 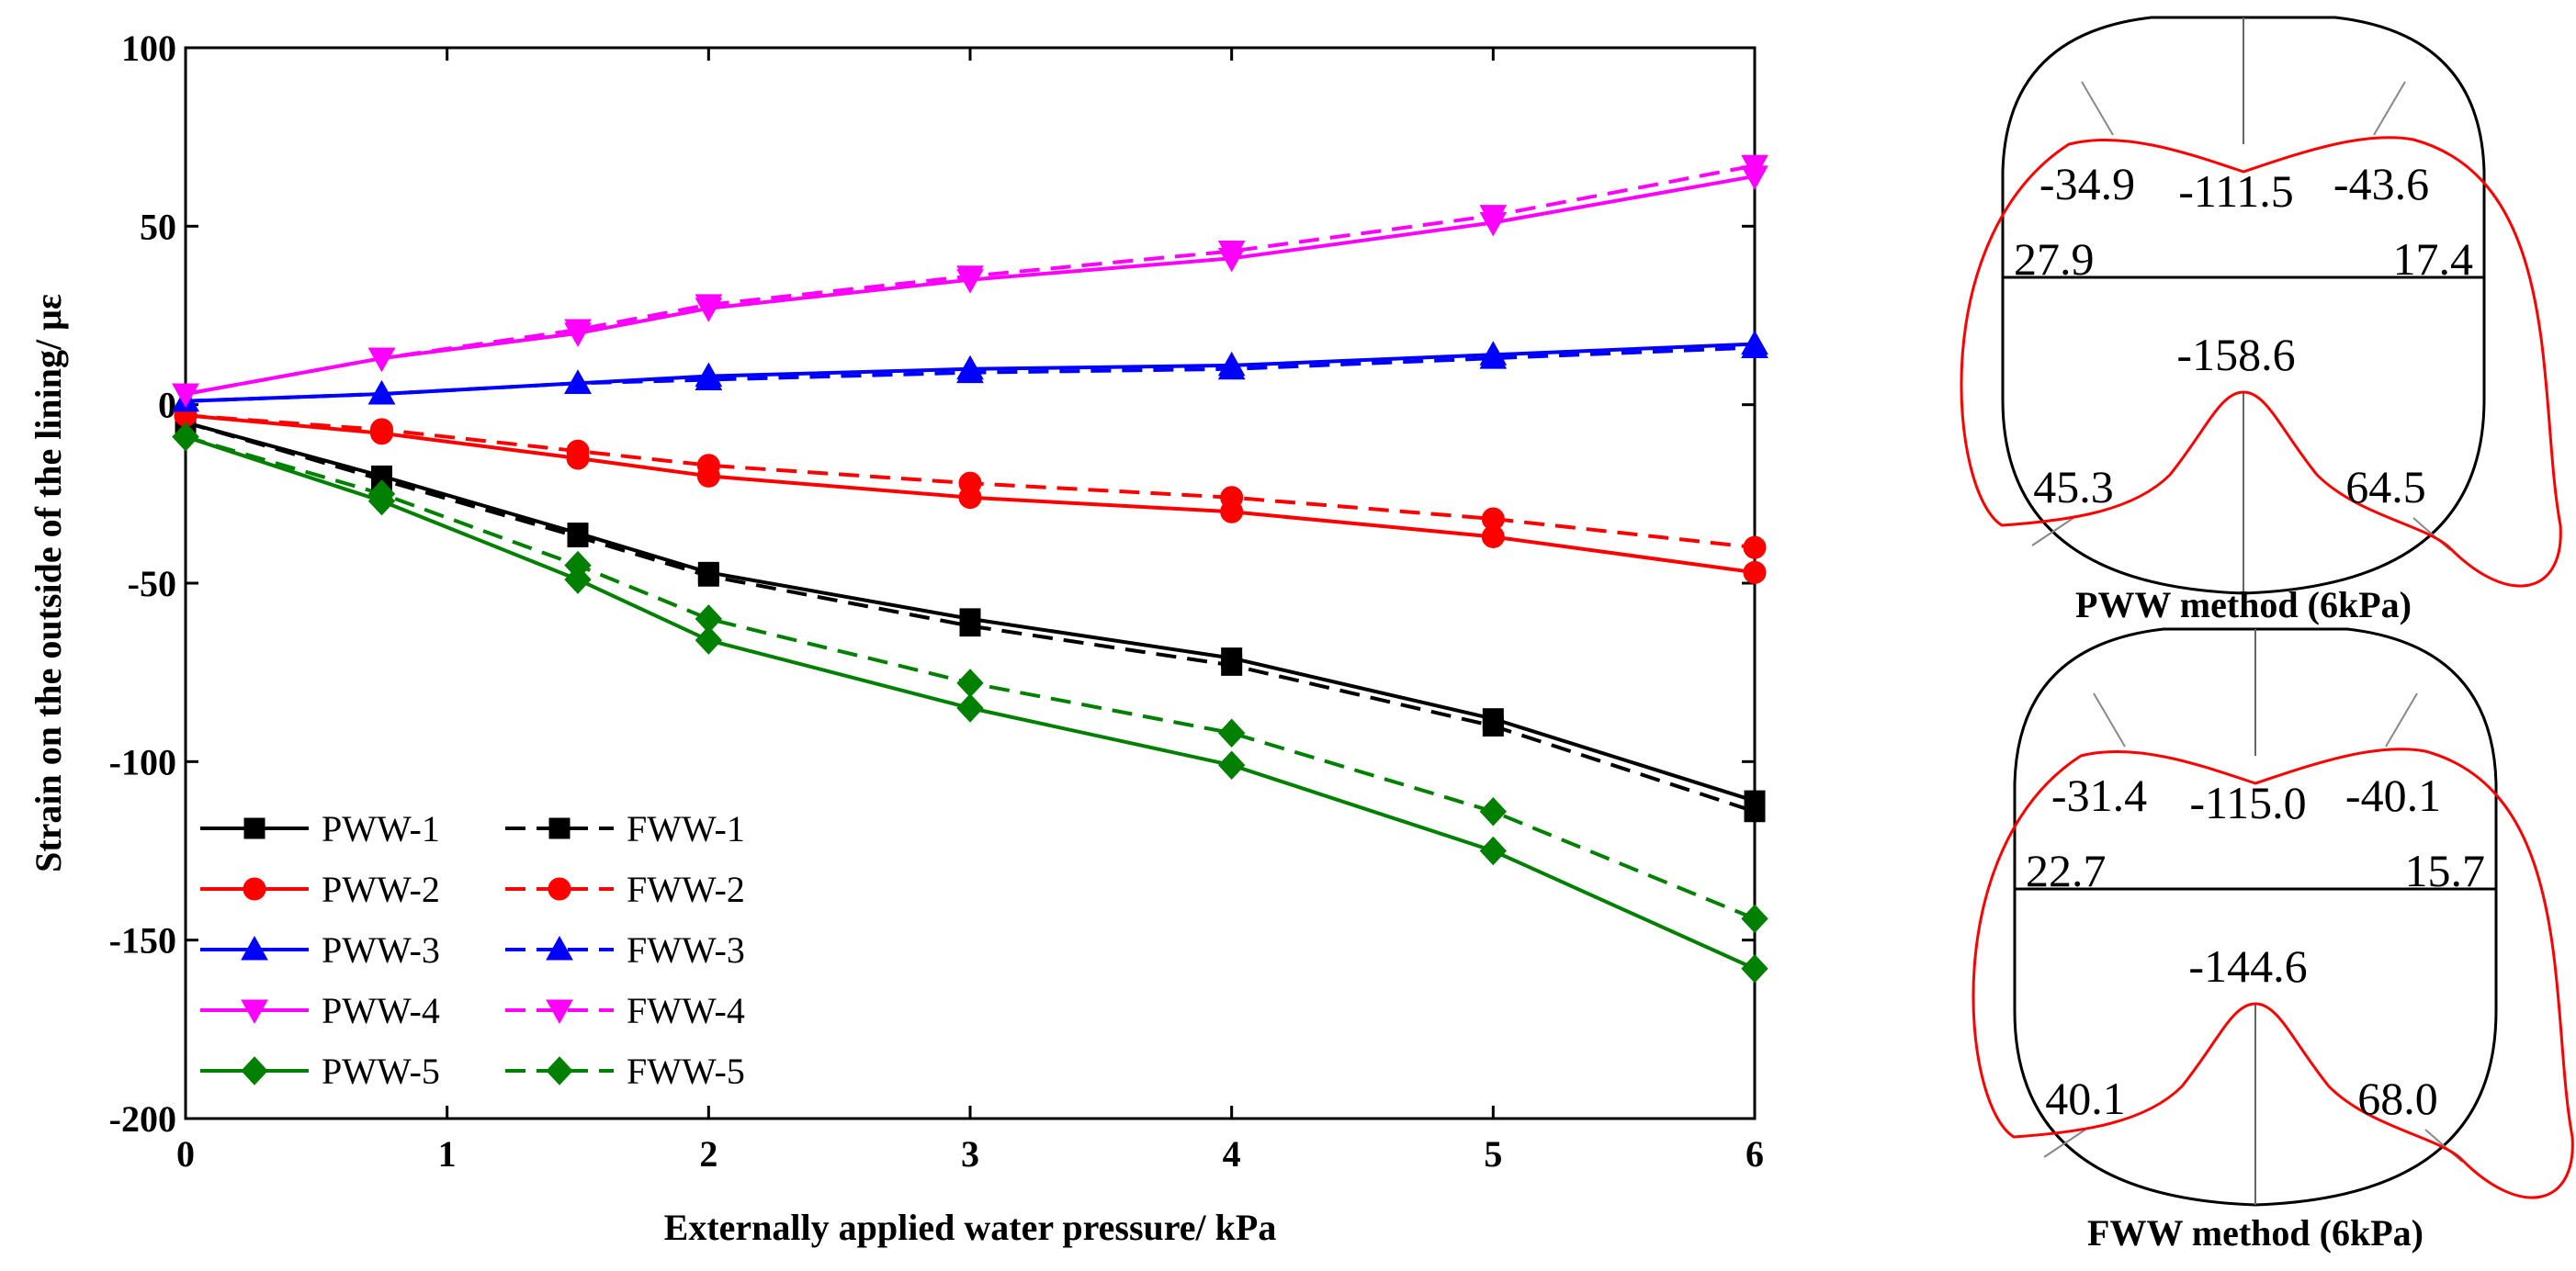 What do you see at coordinates (2243, 604) in the screenshot?
I see `diagram-caption: PWW method (6kPa)` at bounding box center [2243, 604].